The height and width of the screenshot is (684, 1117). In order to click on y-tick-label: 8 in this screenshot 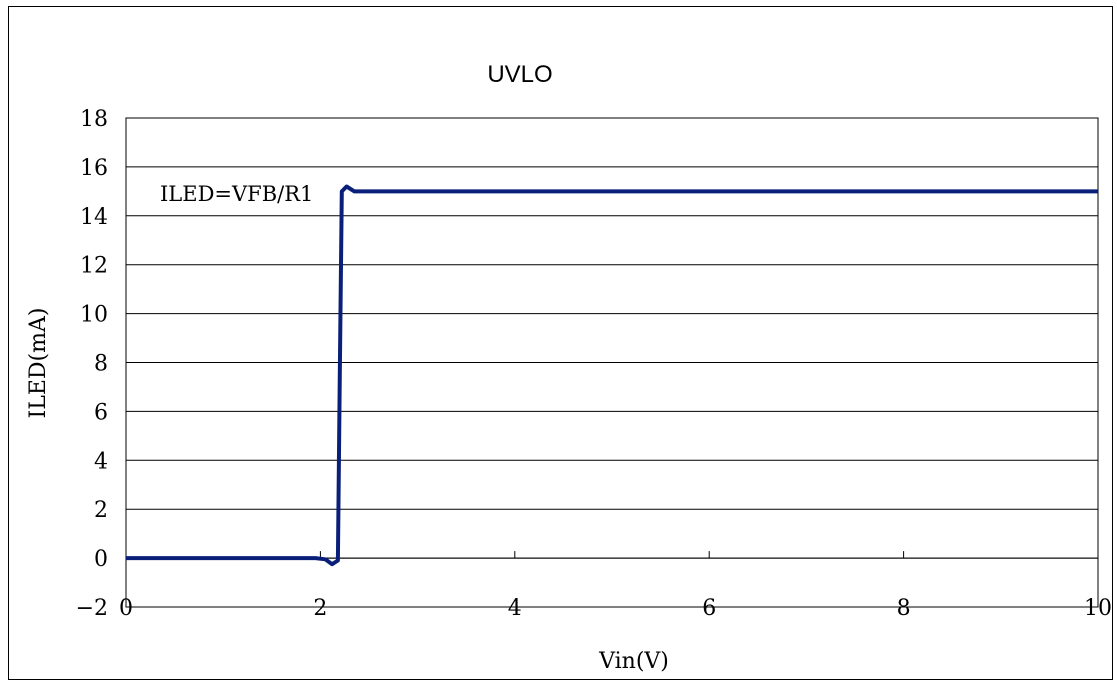, I will do `click(101, 364)`.